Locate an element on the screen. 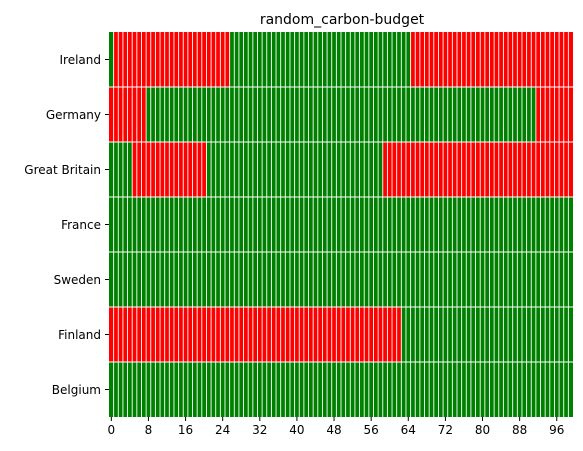  x-tick-label: 64 is located at coordinates (408, 430).